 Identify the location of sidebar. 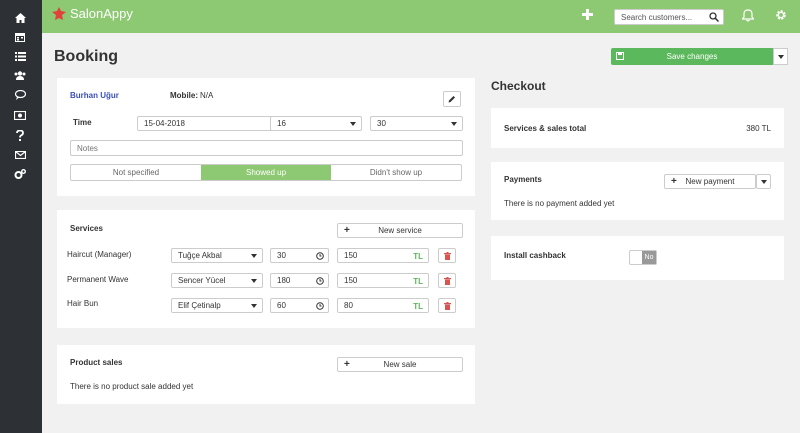
(21, 216).